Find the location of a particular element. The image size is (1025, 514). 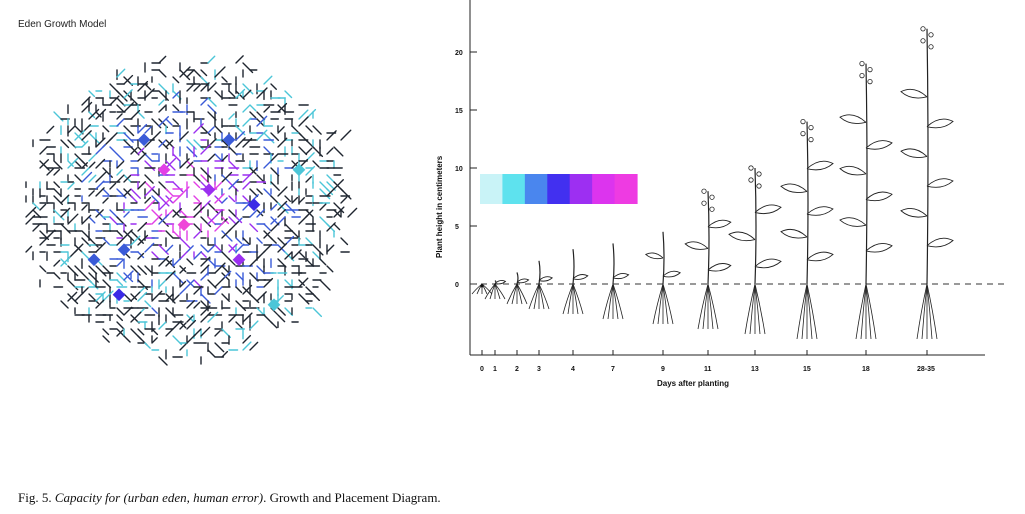

y-tick-label: 20 is located at coordinates (459, 53).